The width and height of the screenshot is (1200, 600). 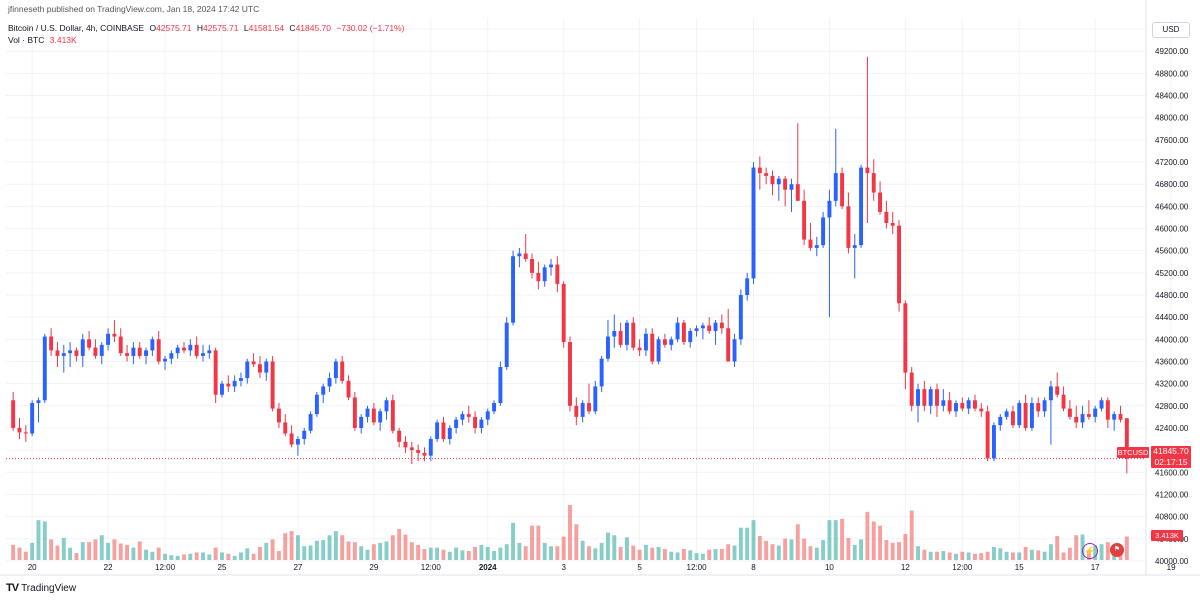 I want to click on currency-button: USD, so click(x=1171, y=30).